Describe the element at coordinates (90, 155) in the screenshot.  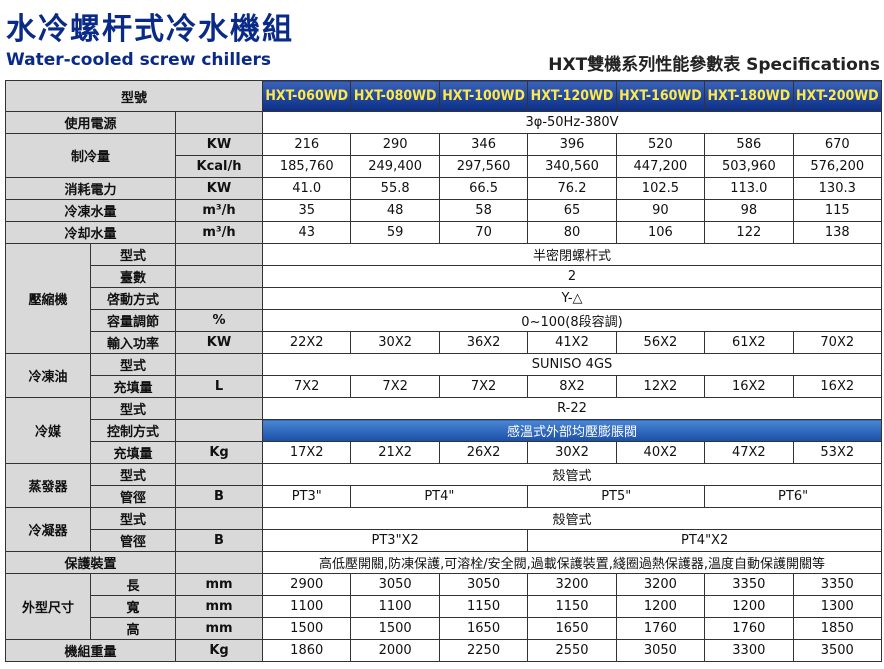
I see `group-label: 制冷量` at that location.